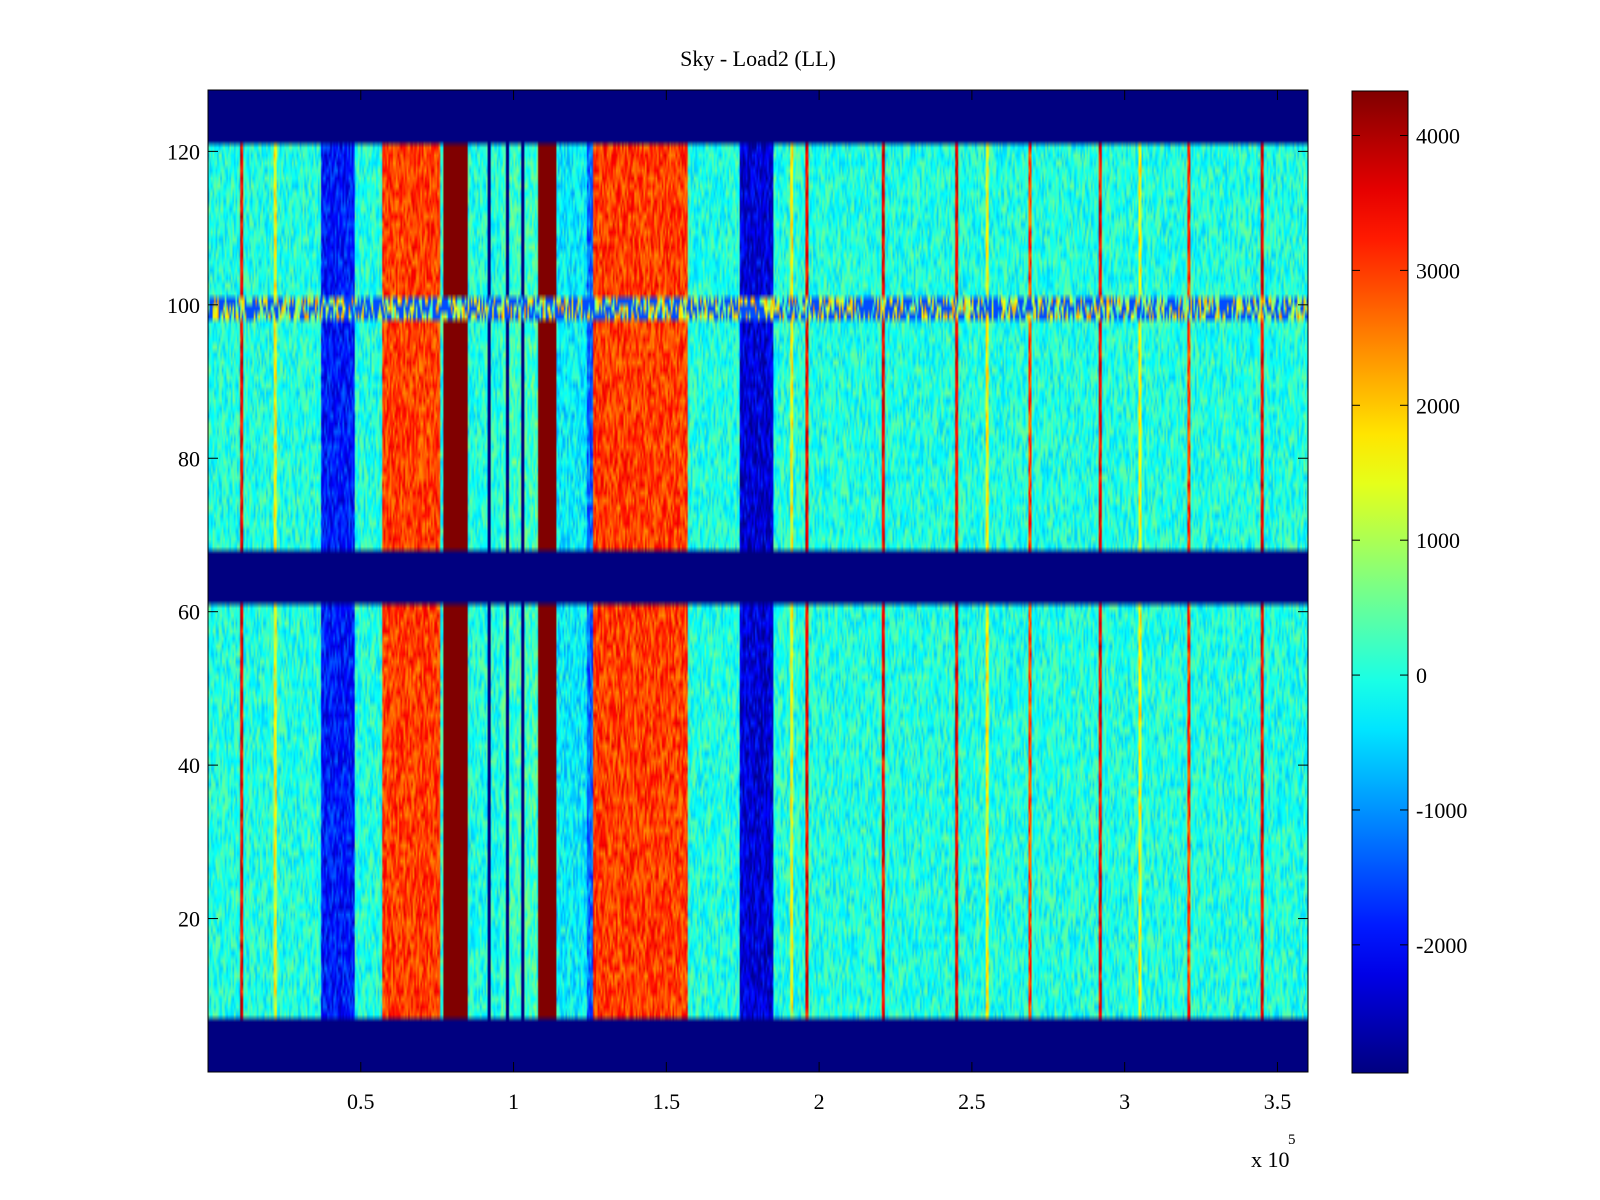  What do you see at coordinates (1441, 810) in the screenshot?
I see `colorbar-tick-label: -1000` at bounding box center [1441, 810].